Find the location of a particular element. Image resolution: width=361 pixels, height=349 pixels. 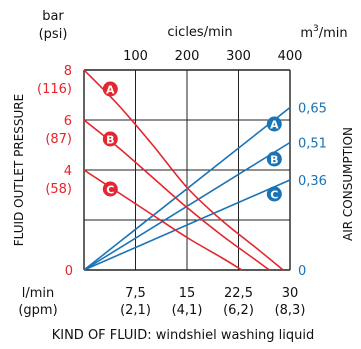

top-tick-label: 400 is located at coordinates (290, 56).